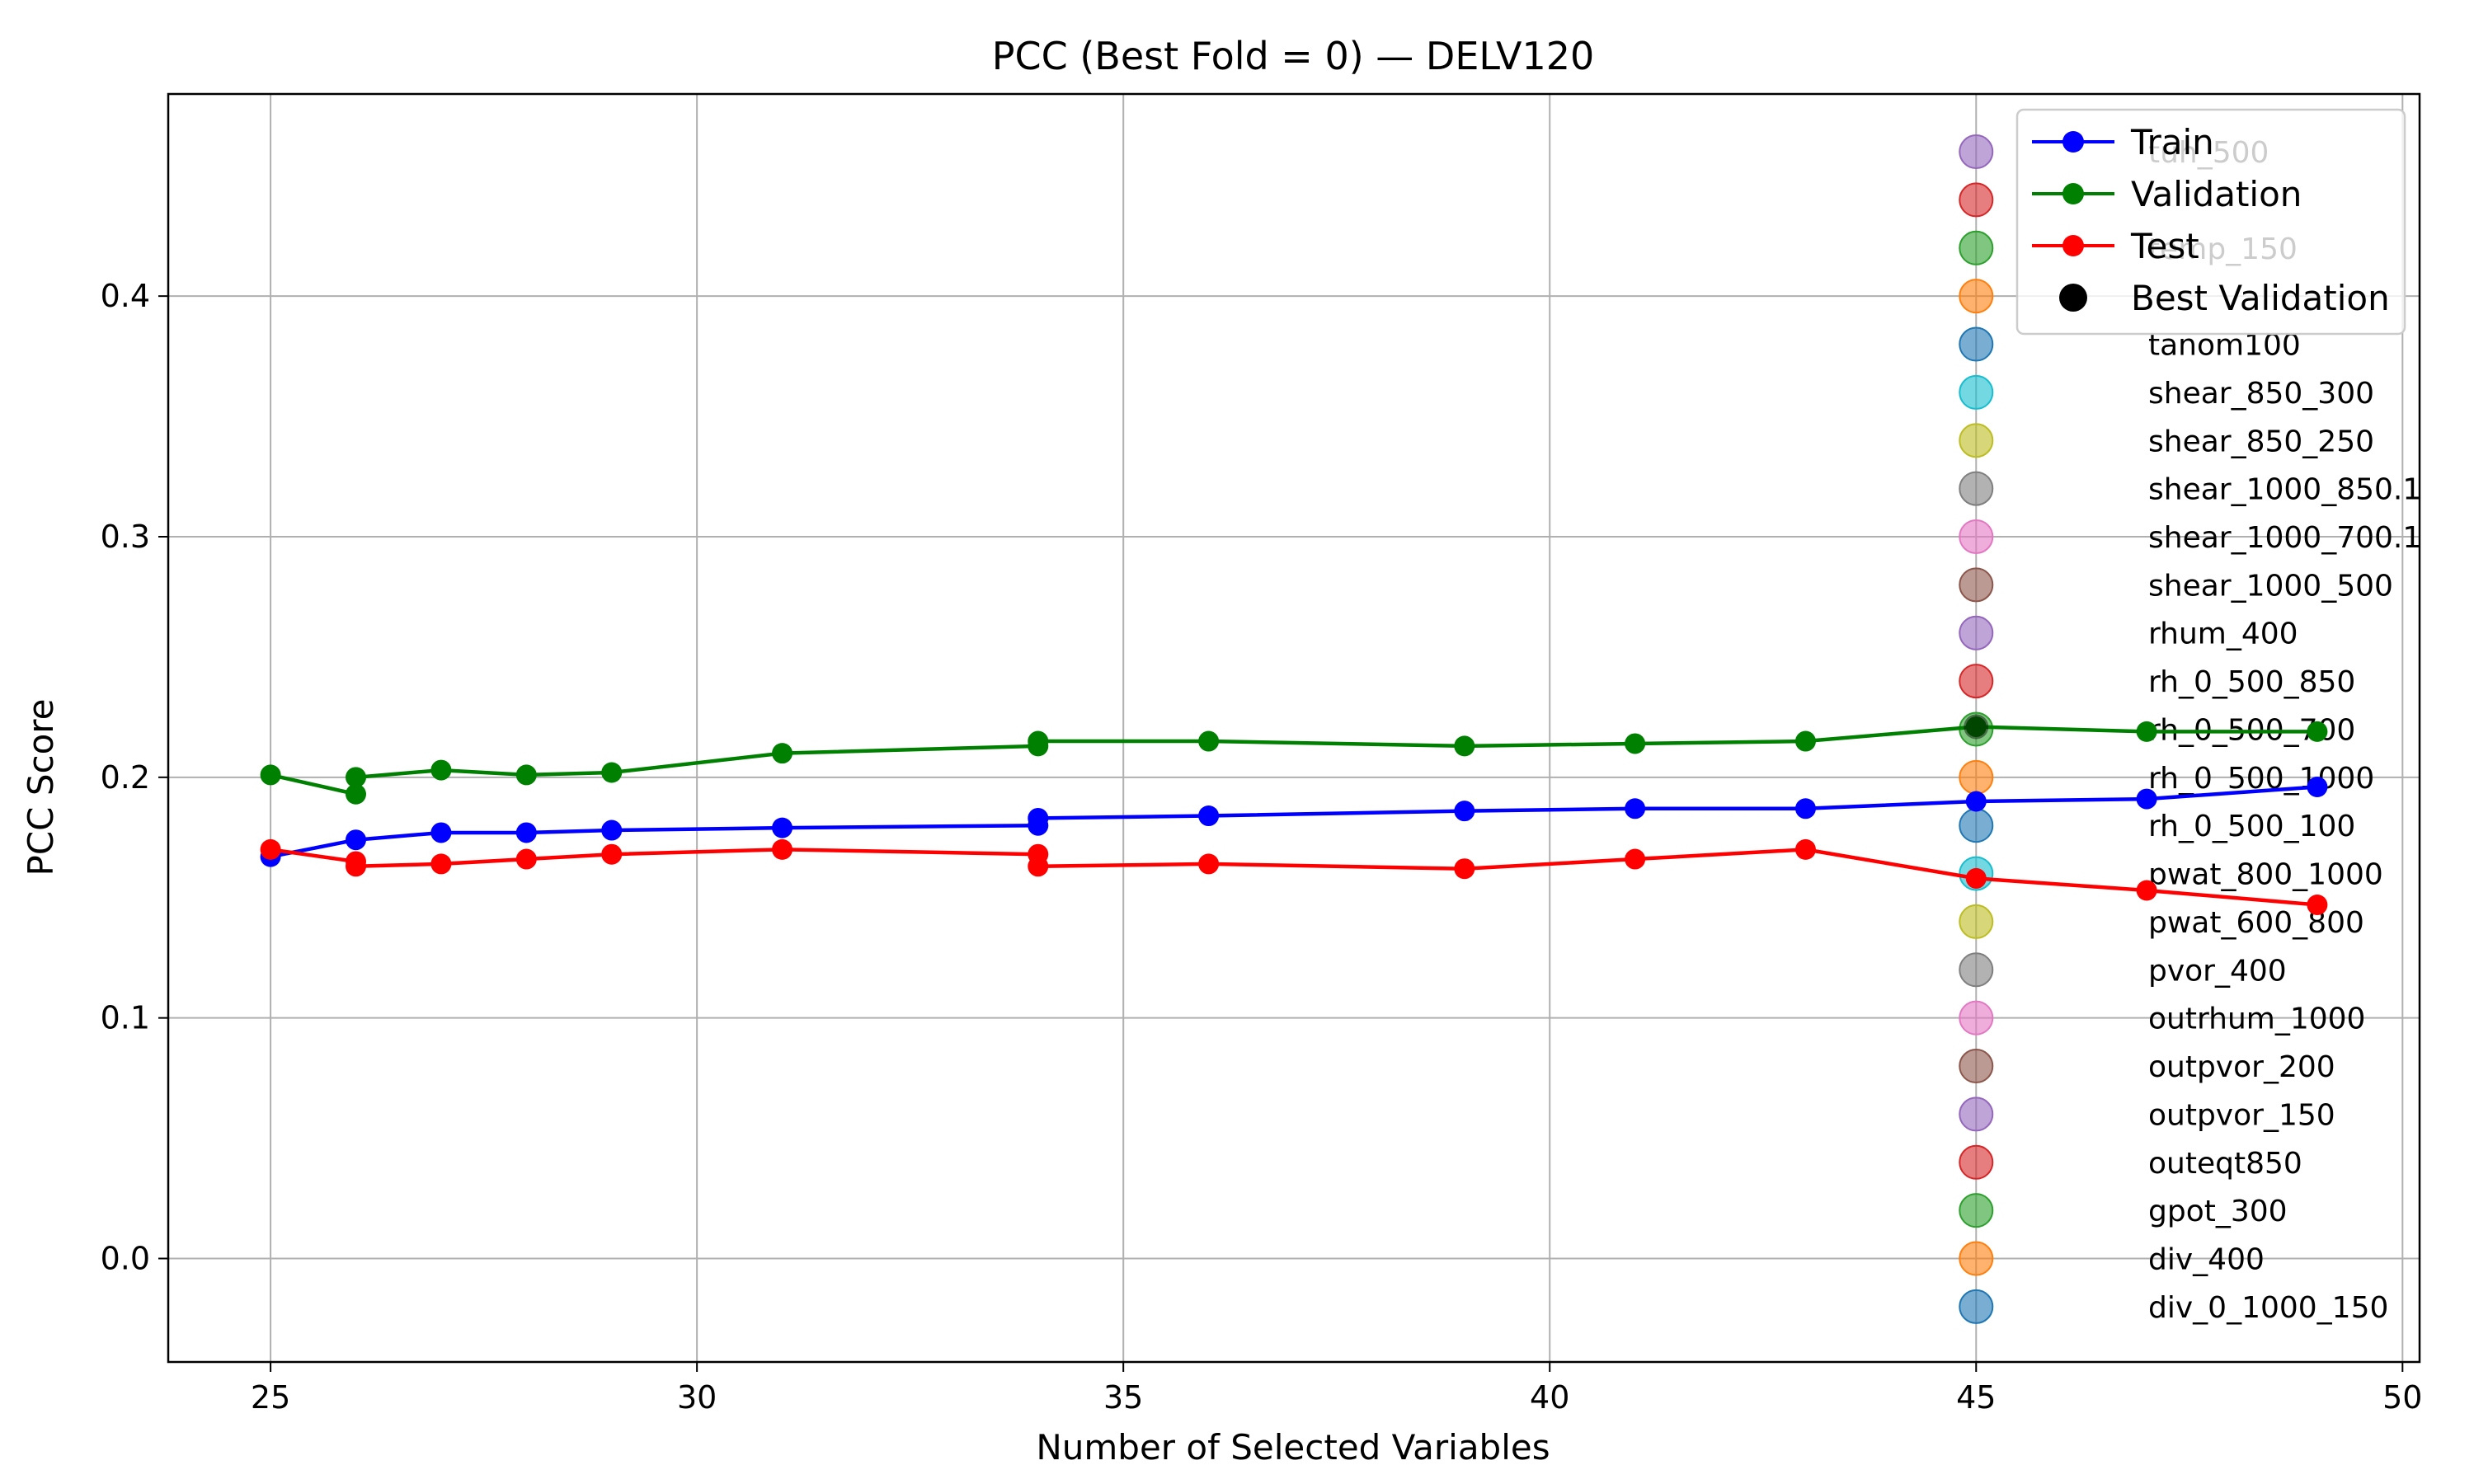 The width and height of the screenshot is (2474, 1484). Describe the element at coordinates (125, 296) in the screenshot. I see `y-tick-label: 0.4` at that location.